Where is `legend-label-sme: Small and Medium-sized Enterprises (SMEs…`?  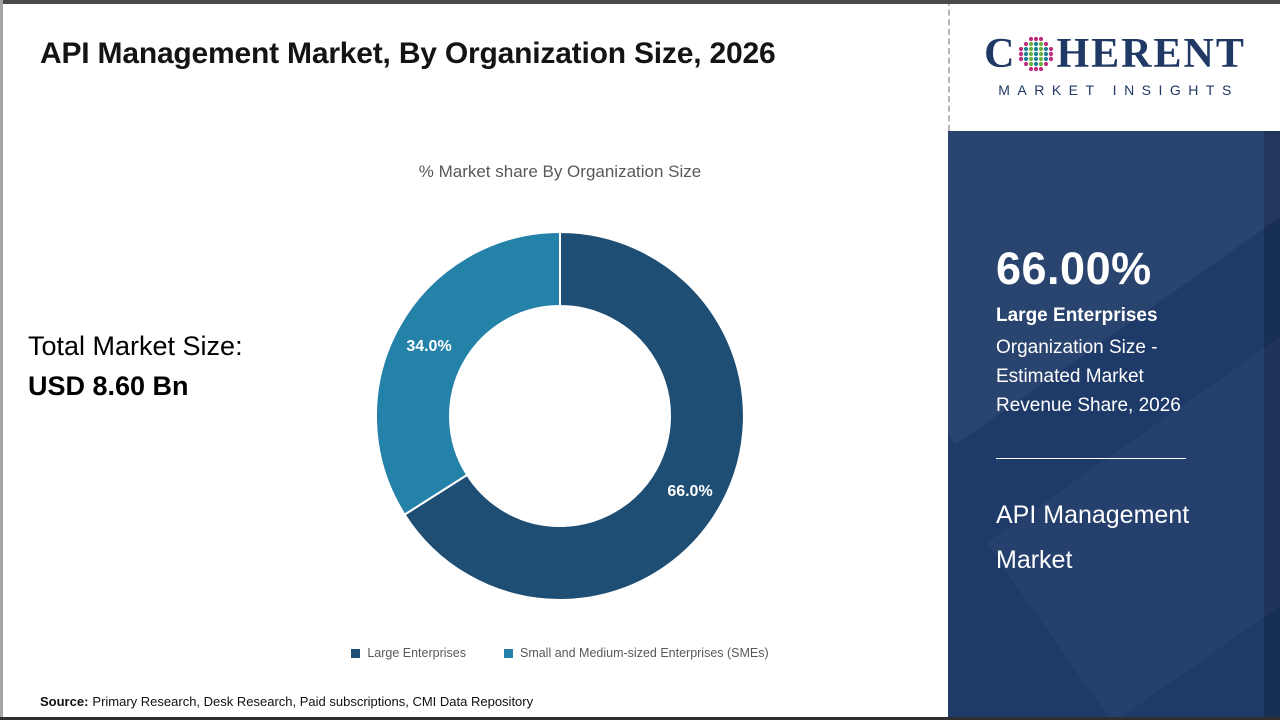 legend-label-sme: Small and Medium-sized Enterprises (SMEs… is located at coordinates (644, 653).